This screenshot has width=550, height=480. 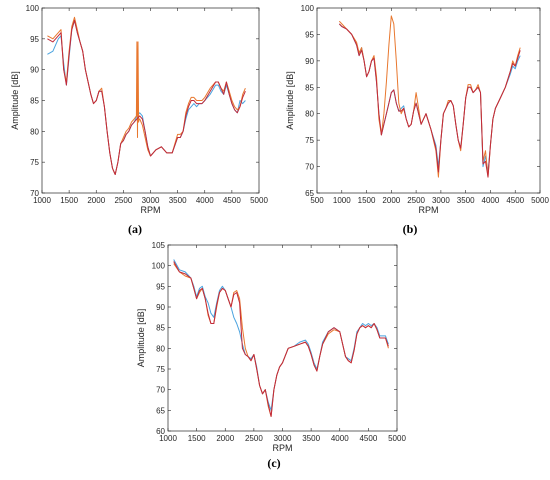 I want to click on x-tick-label: 500, so click(x=317, y=200).